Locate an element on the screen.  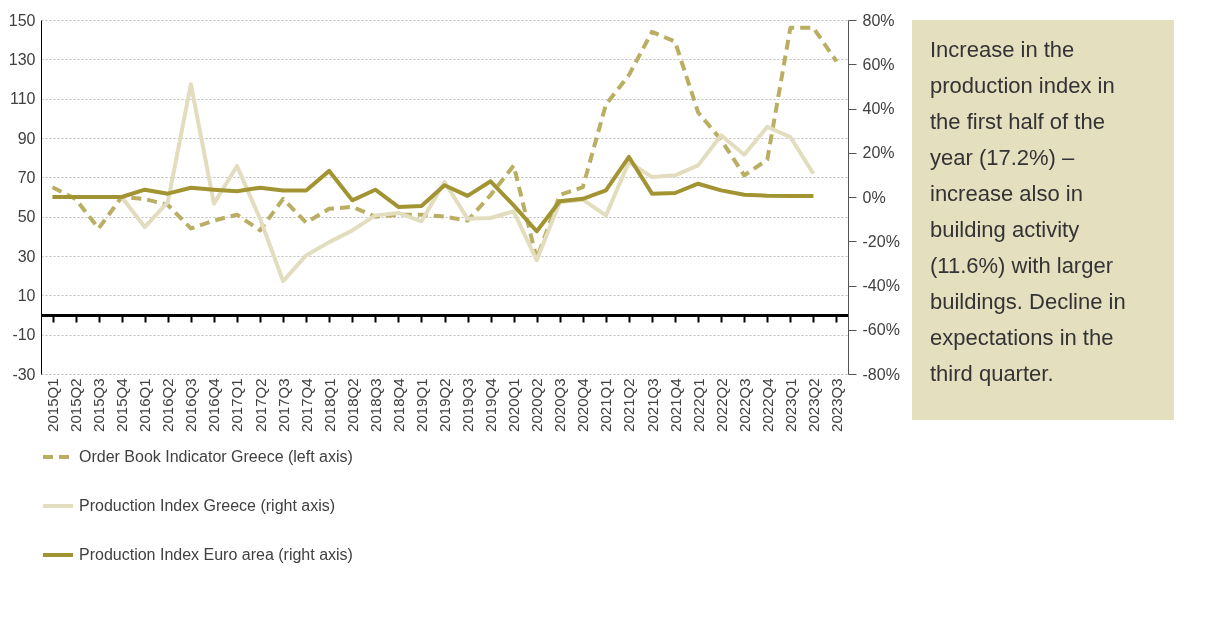
x-tick-label: 2018Q1 is located at coordinates (329, 405).